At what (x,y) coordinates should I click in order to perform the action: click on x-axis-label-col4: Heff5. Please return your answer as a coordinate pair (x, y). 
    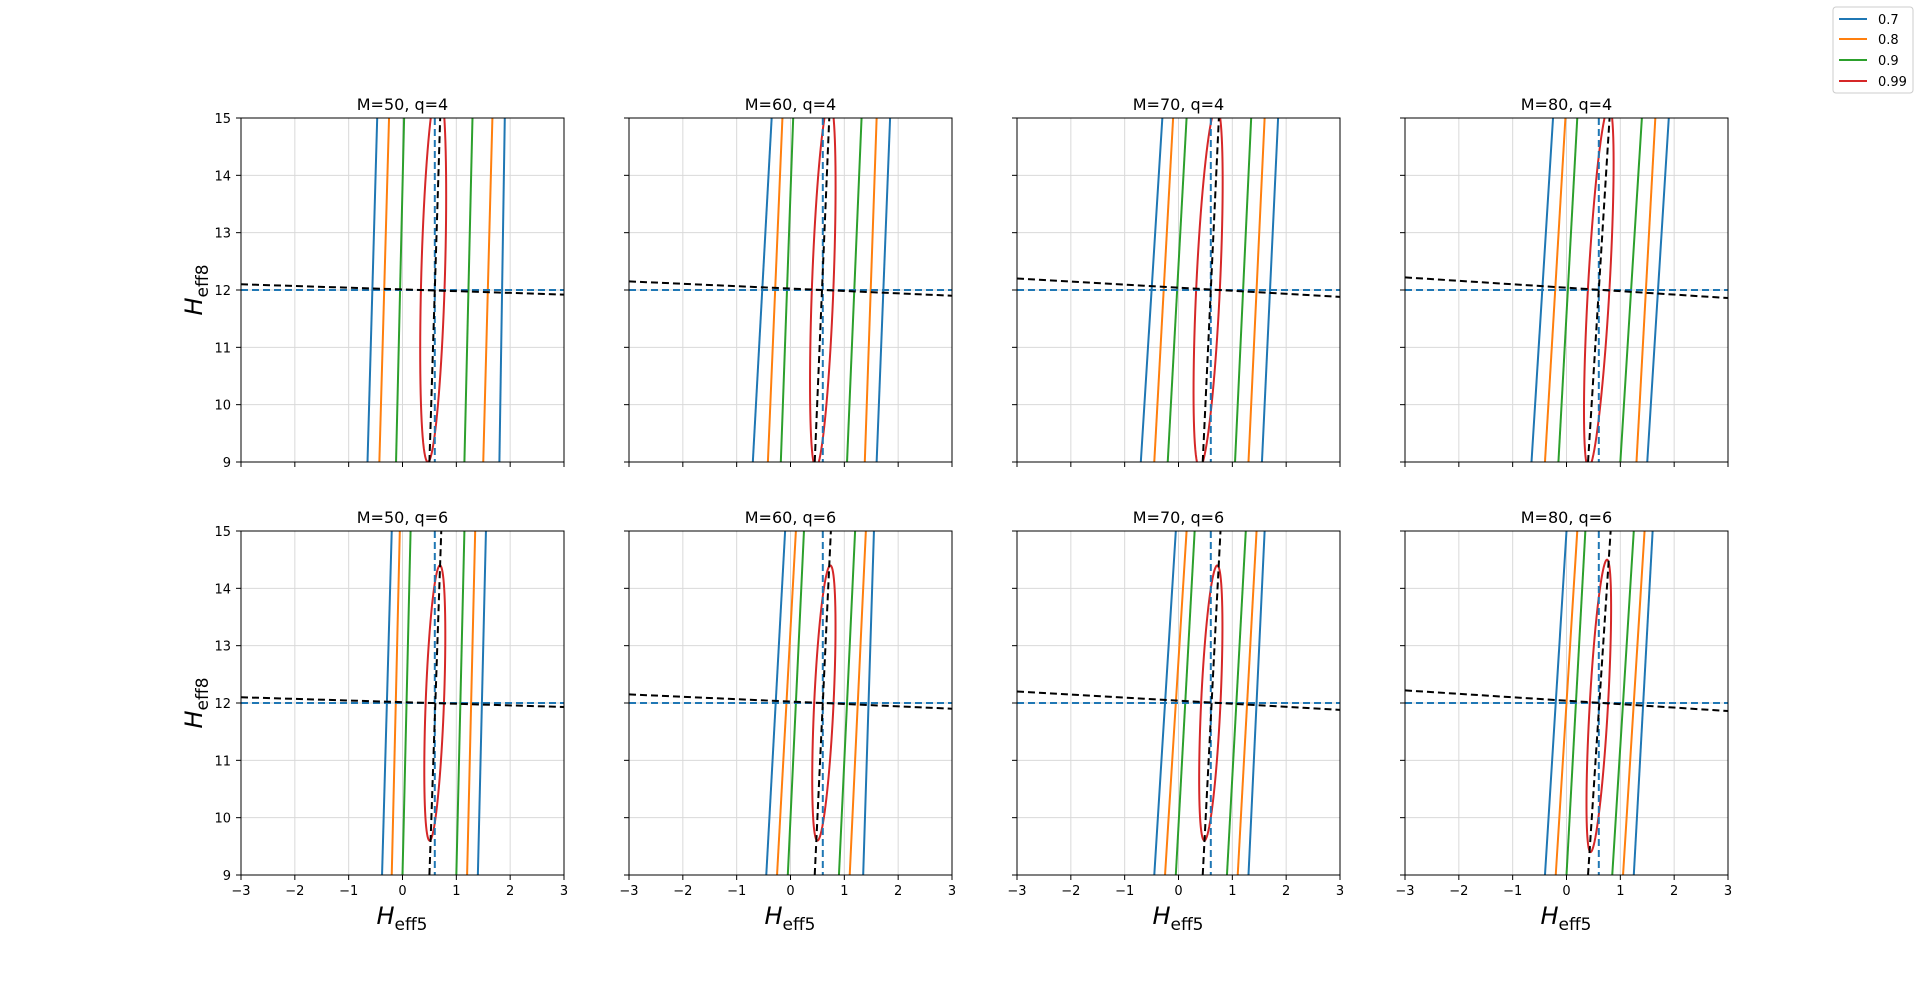
    Looking at the image, I should click on (1565, 918).